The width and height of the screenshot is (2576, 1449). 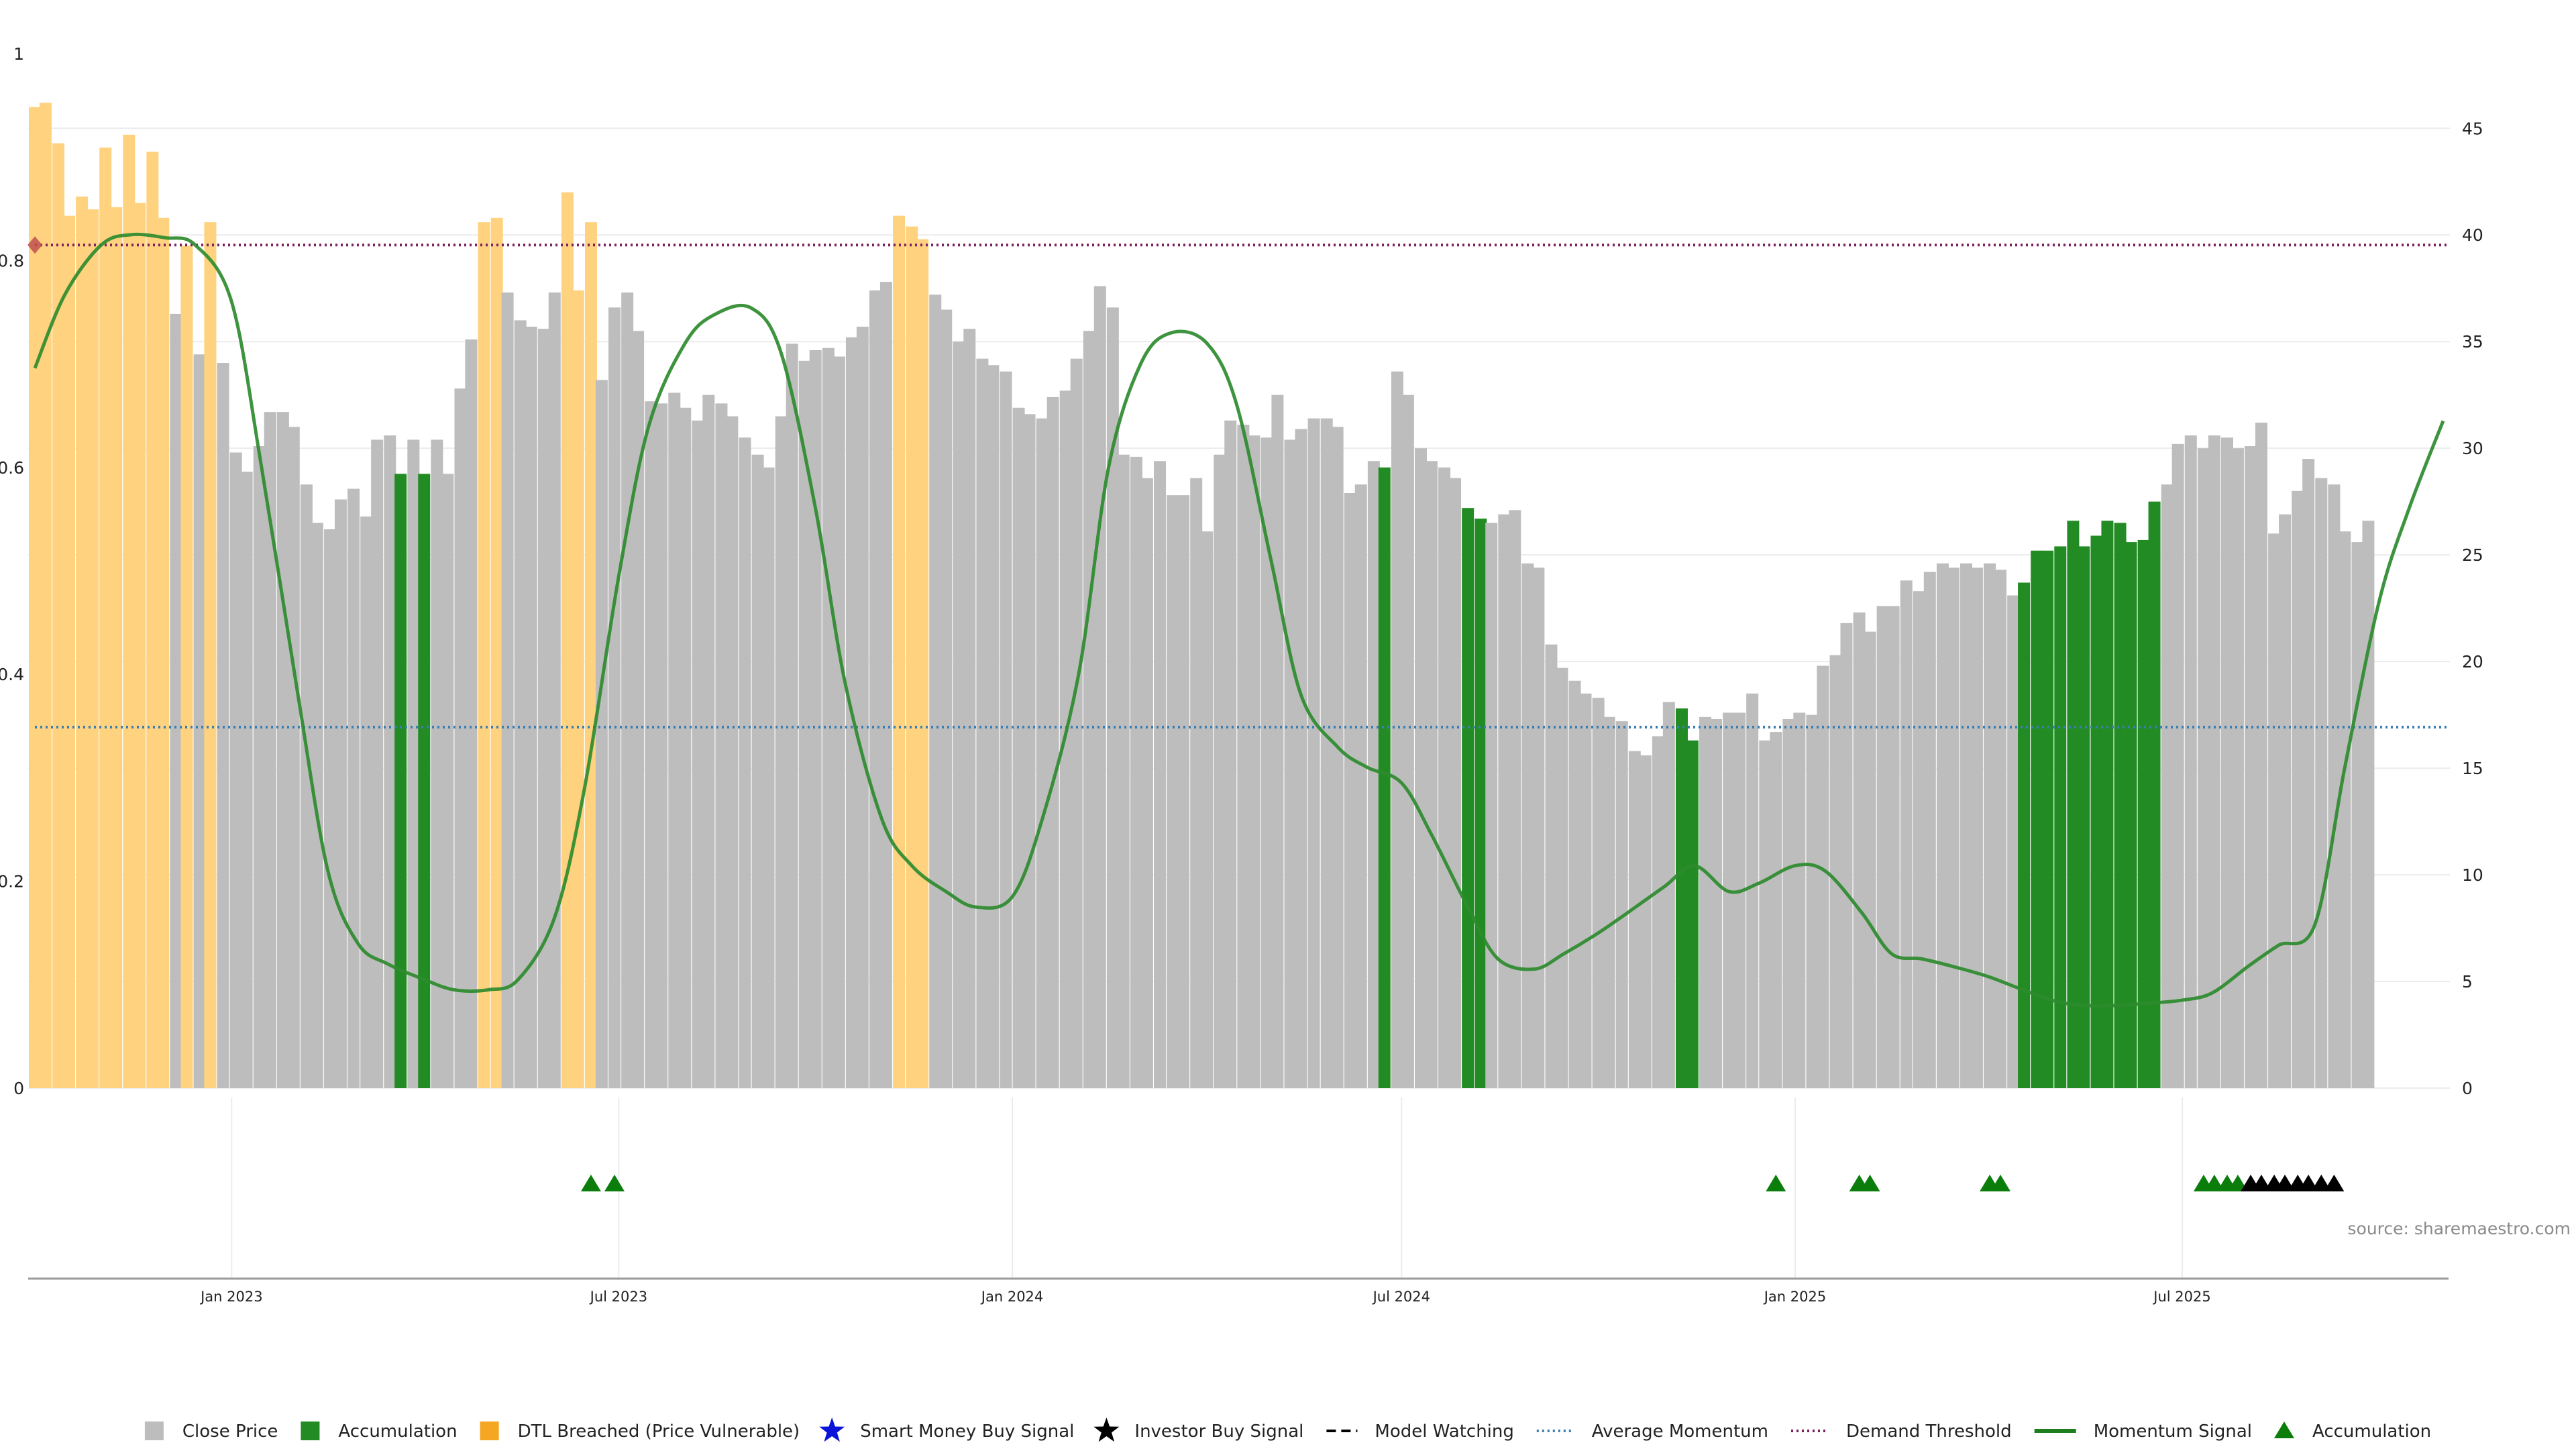 What do you see at coordinates (2472, 662) in the screenshot?
I see `right-axis-tick: 20` at bounding box center [2472, 662].